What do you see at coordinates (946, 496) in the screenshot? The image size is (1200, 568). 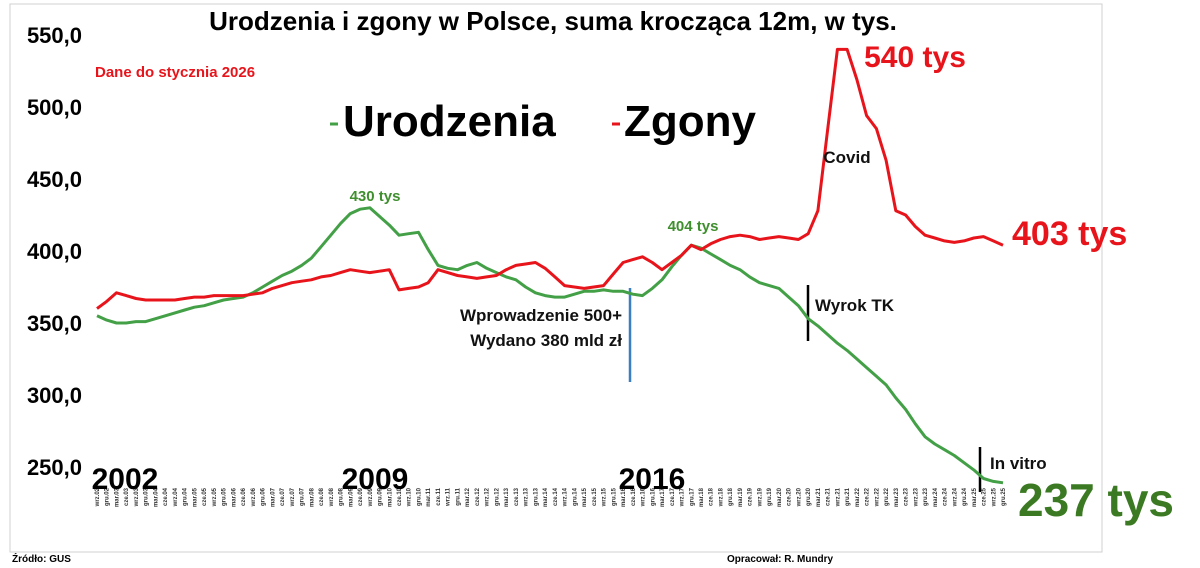 I see `x-tick-label: cze.24` at bounding box center [946, 496].